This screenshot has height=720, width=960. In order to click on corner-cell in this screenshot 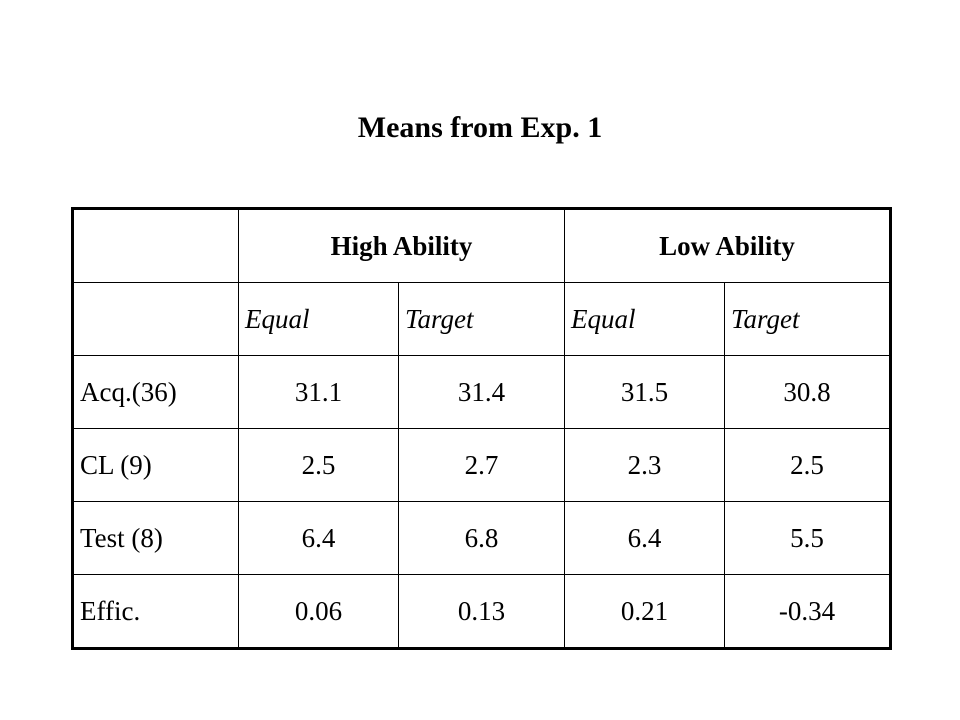, I will do `click(155, 245)`.